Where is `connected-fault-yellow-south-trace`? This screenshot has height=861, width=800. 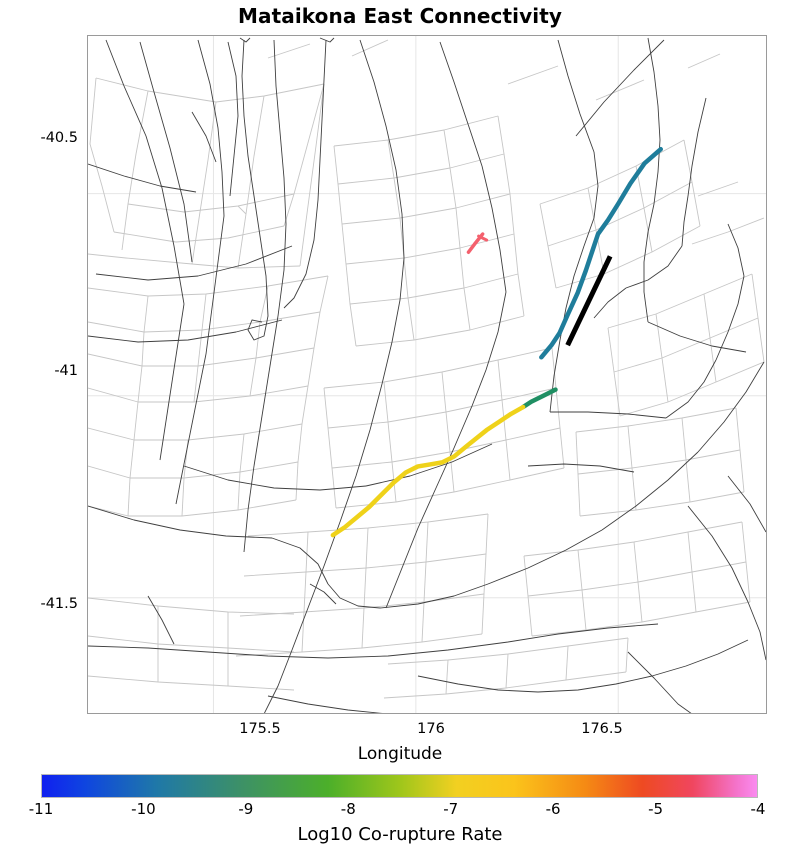
connected-fault-yellow-south-trace is located at coordinates (428, 471).